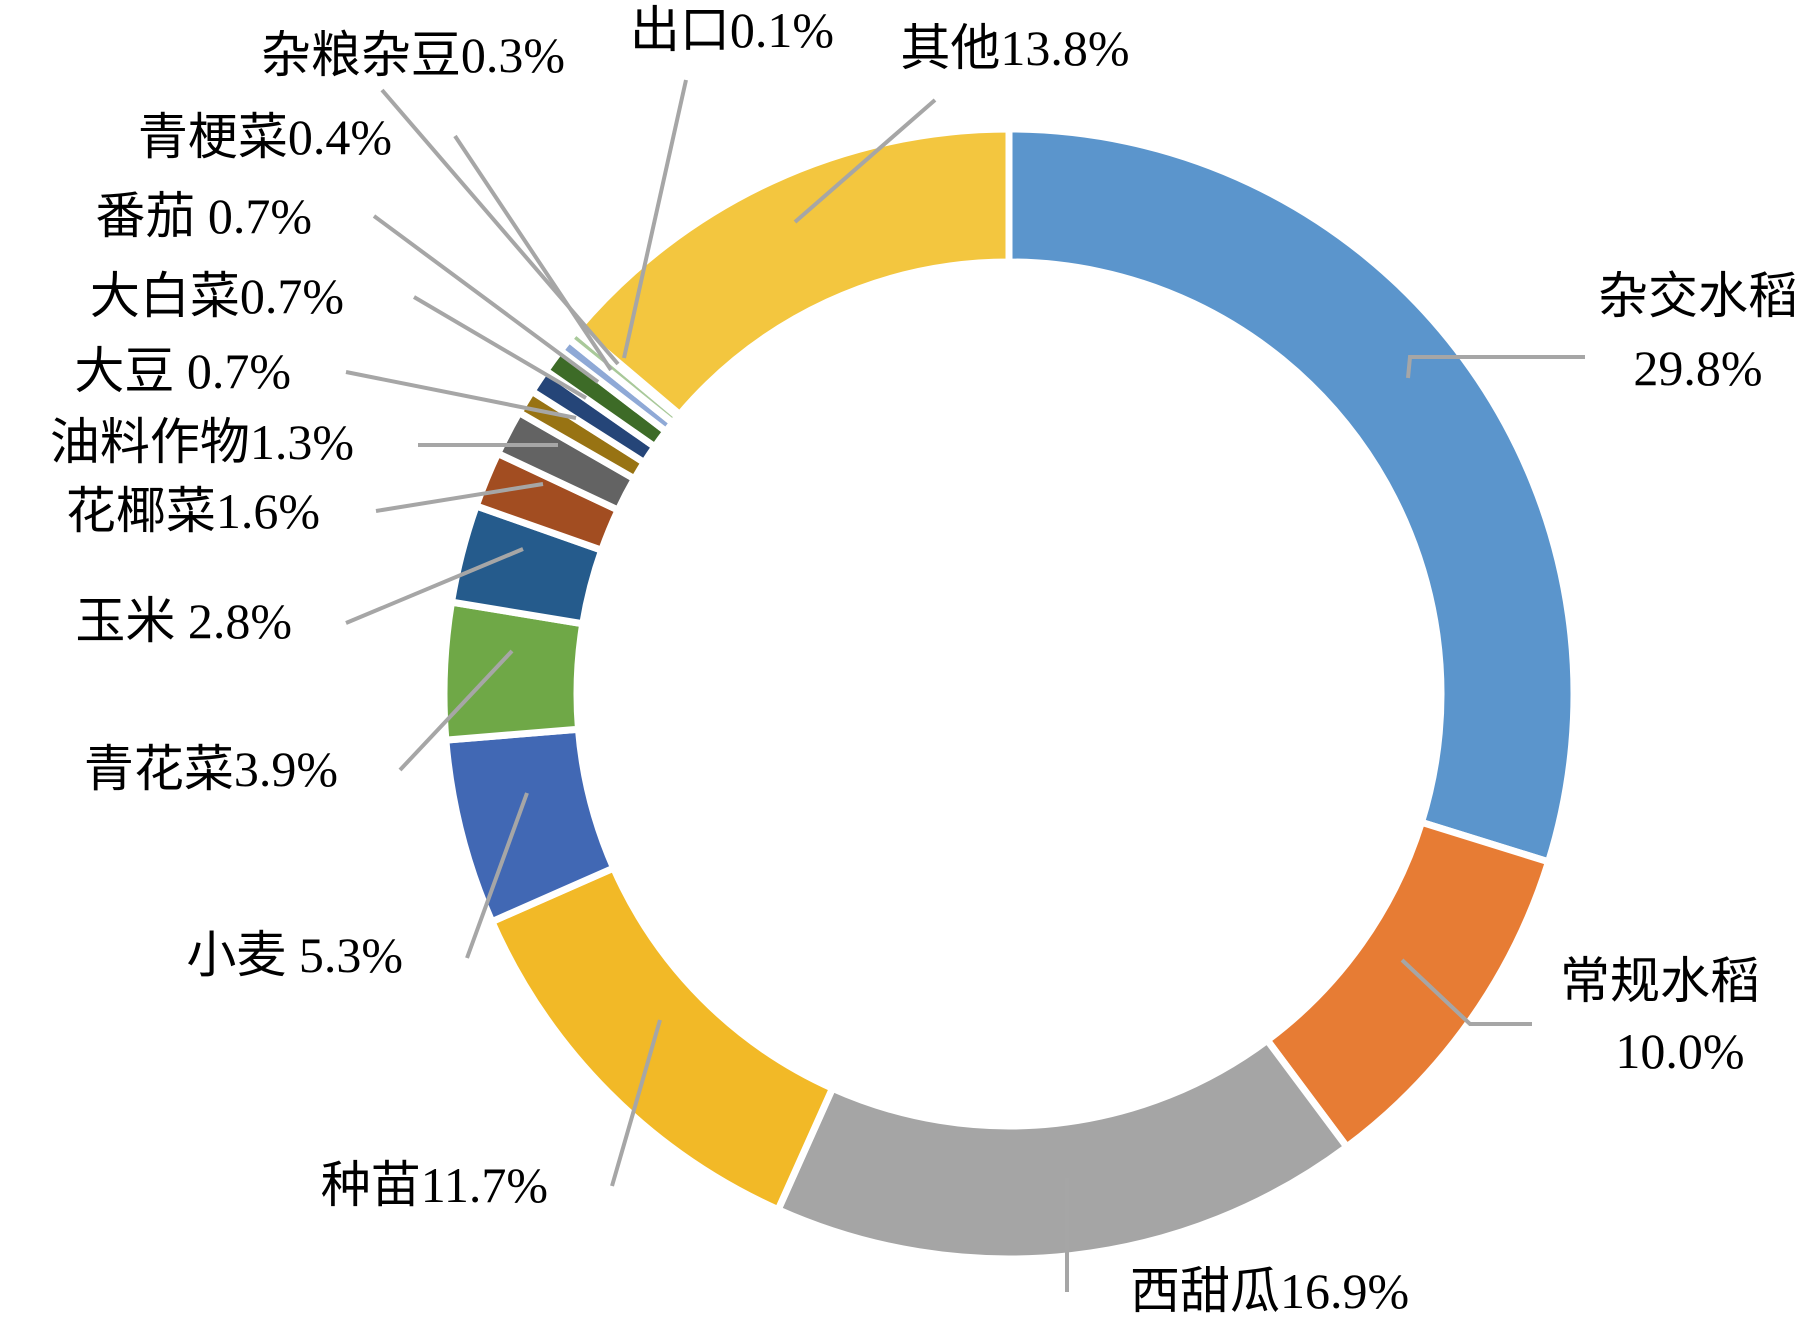 The height and width of the screenshot is (1326, 1813). I want to click on data-label-conventional-rice-pct: 10.0%, so click(1679, 1051).